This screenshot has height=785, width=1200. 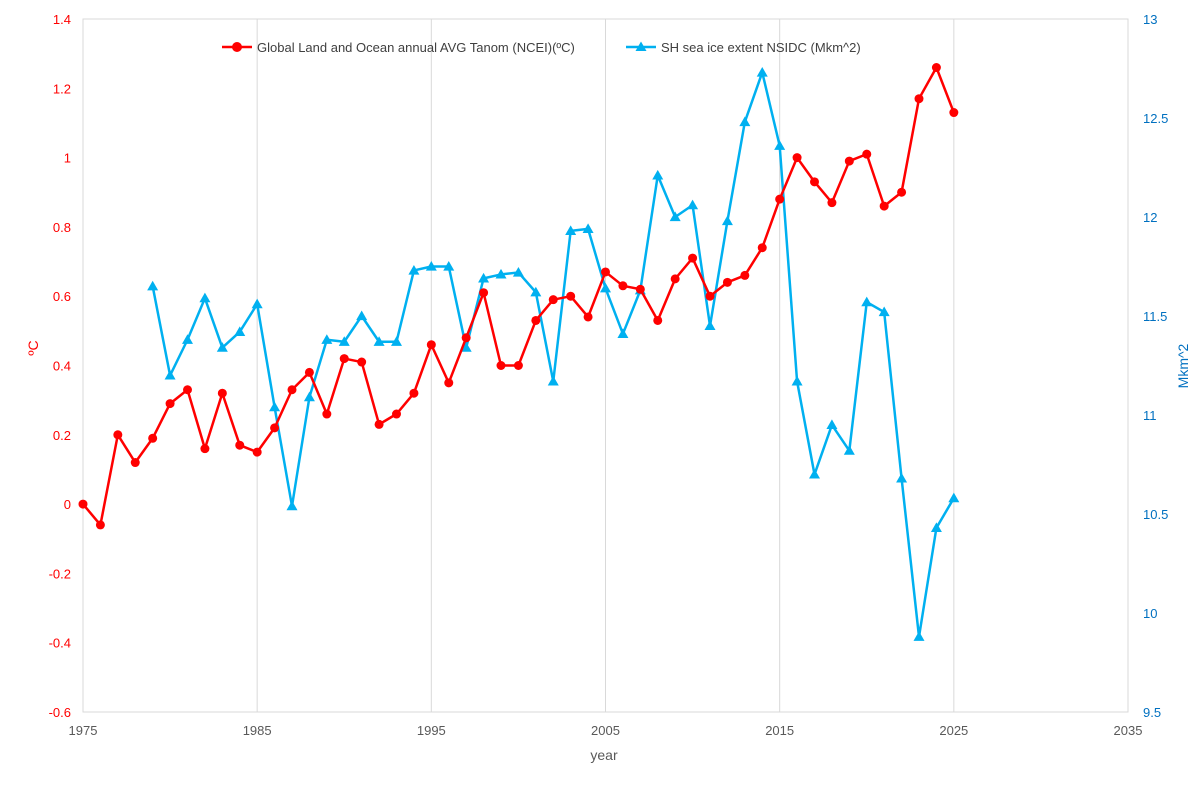 What do you see at coordinates (641, 46) in the screenshot?
I see `legend-marker-sea-ice` at bounding box center [641, 46].